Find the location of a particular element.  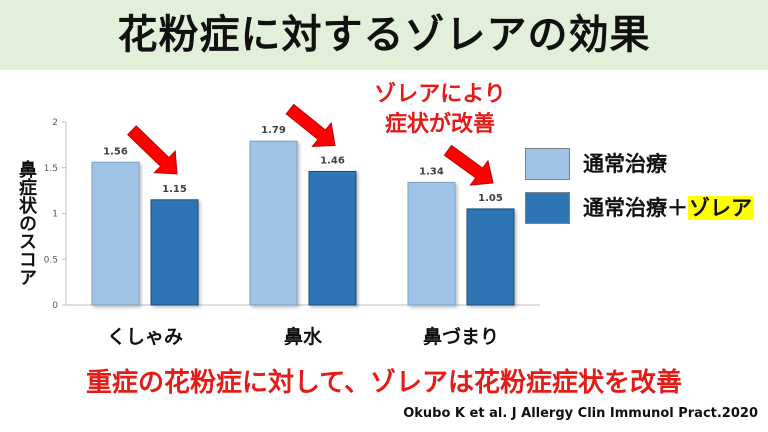

data-label: 1.46 is located at coordinates (332, 160).